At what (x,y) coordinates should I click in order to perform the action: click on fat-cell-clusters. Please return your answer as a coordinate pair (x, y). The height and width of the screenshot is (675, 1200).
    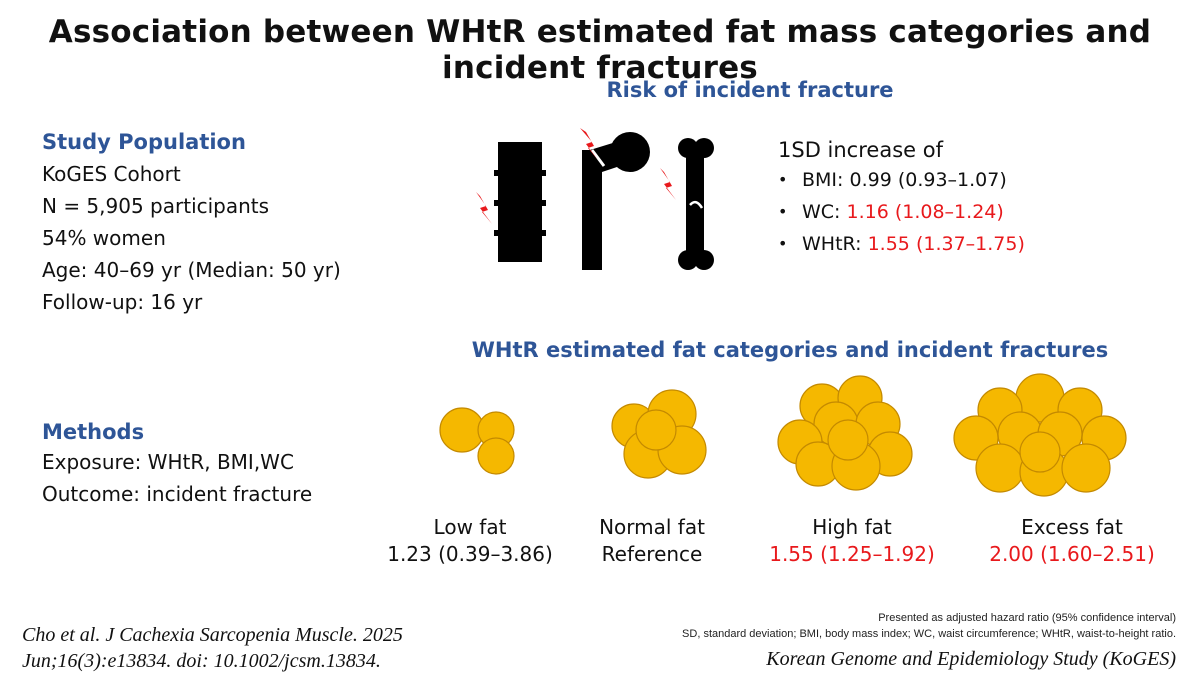
    Looking at the image, I should click on (783, 435).